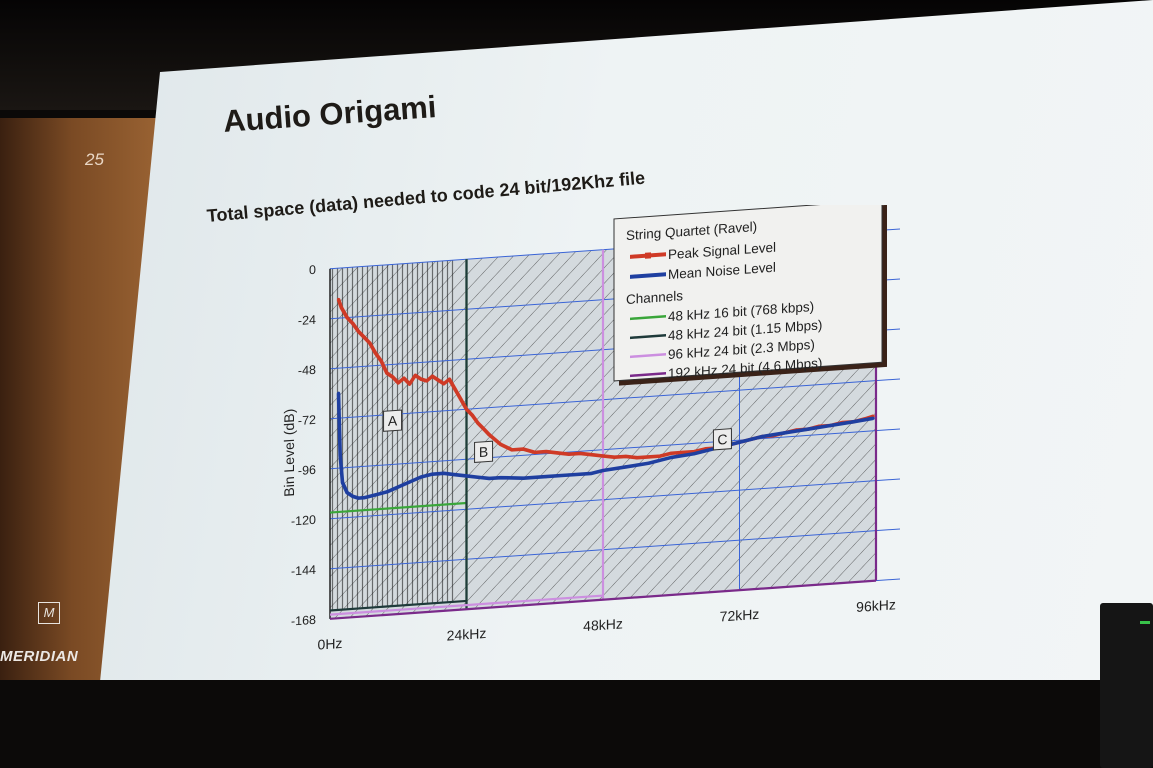  Describe the element at coordinates (576, 724) in the screenshot. I see `room-background-bottom` at that location.